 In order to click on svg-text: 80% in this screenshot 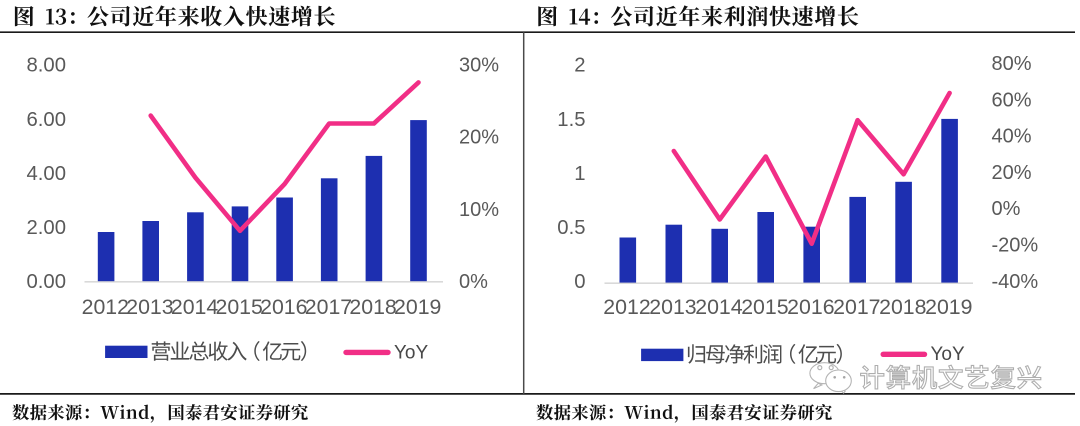, I will do `click(1012, 64)`.